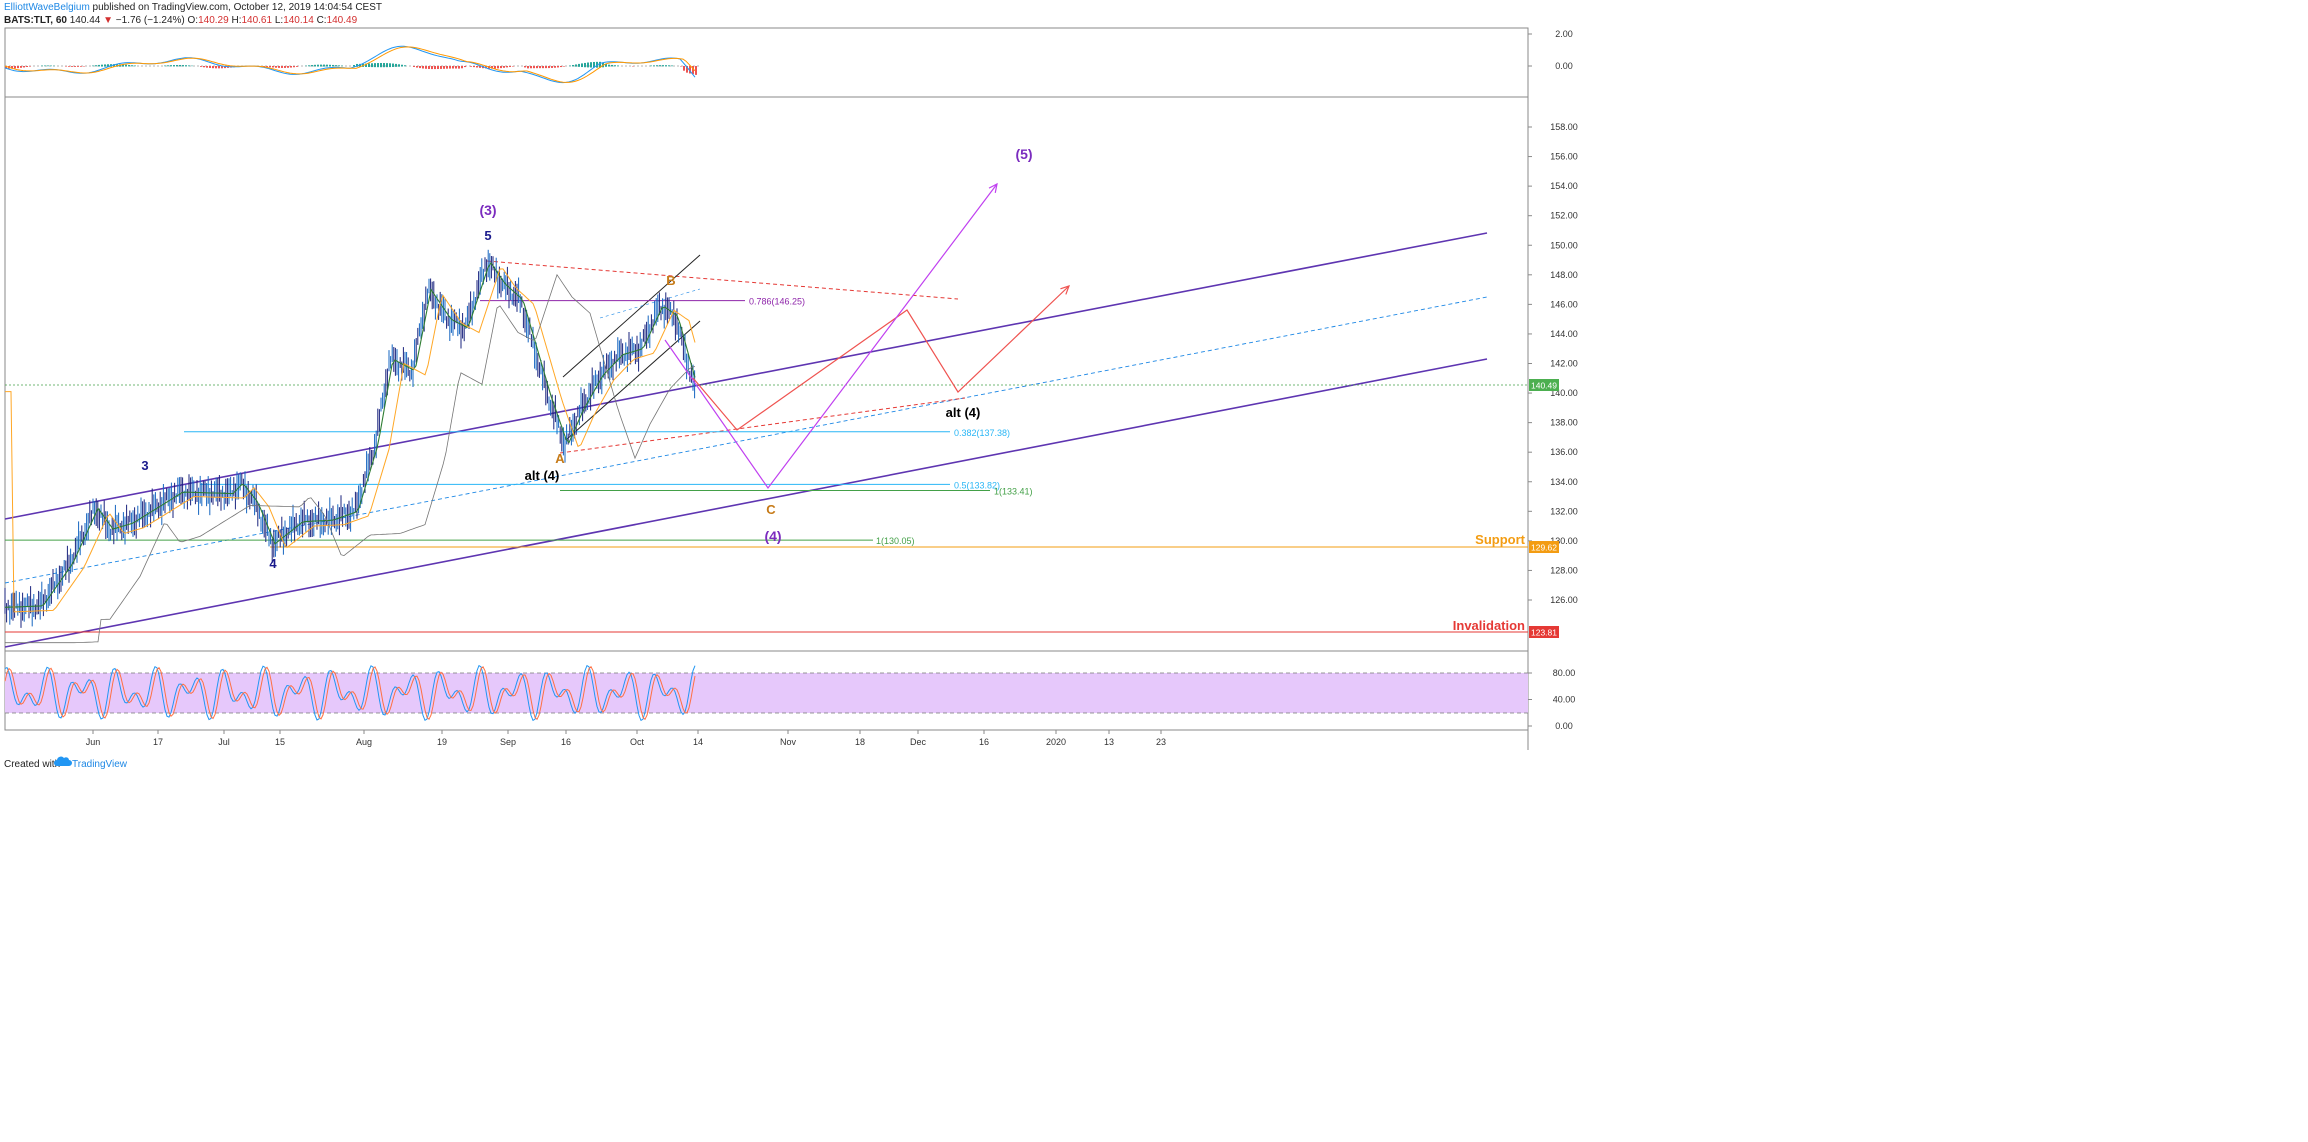  Describe the element at coordinates (508, 742) in the screenshot. I see `time-tick-label: Sep` at that location.